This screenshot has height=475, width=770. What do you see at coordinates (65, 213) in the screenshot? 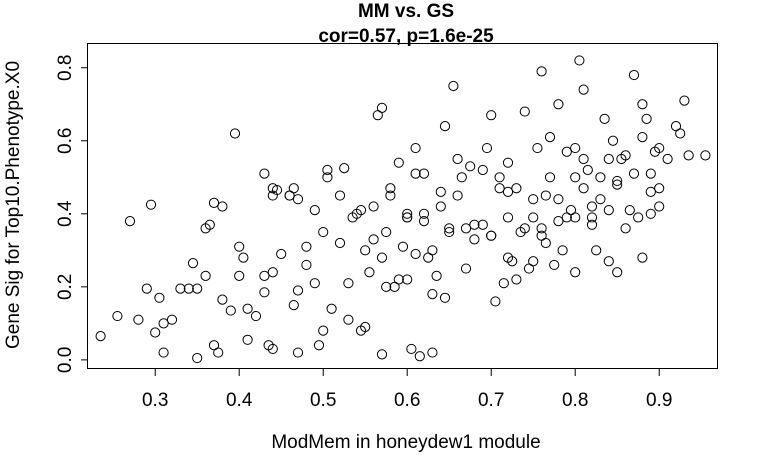
I see `y-tick-label: 0.4` at bounding box center [65, 213].